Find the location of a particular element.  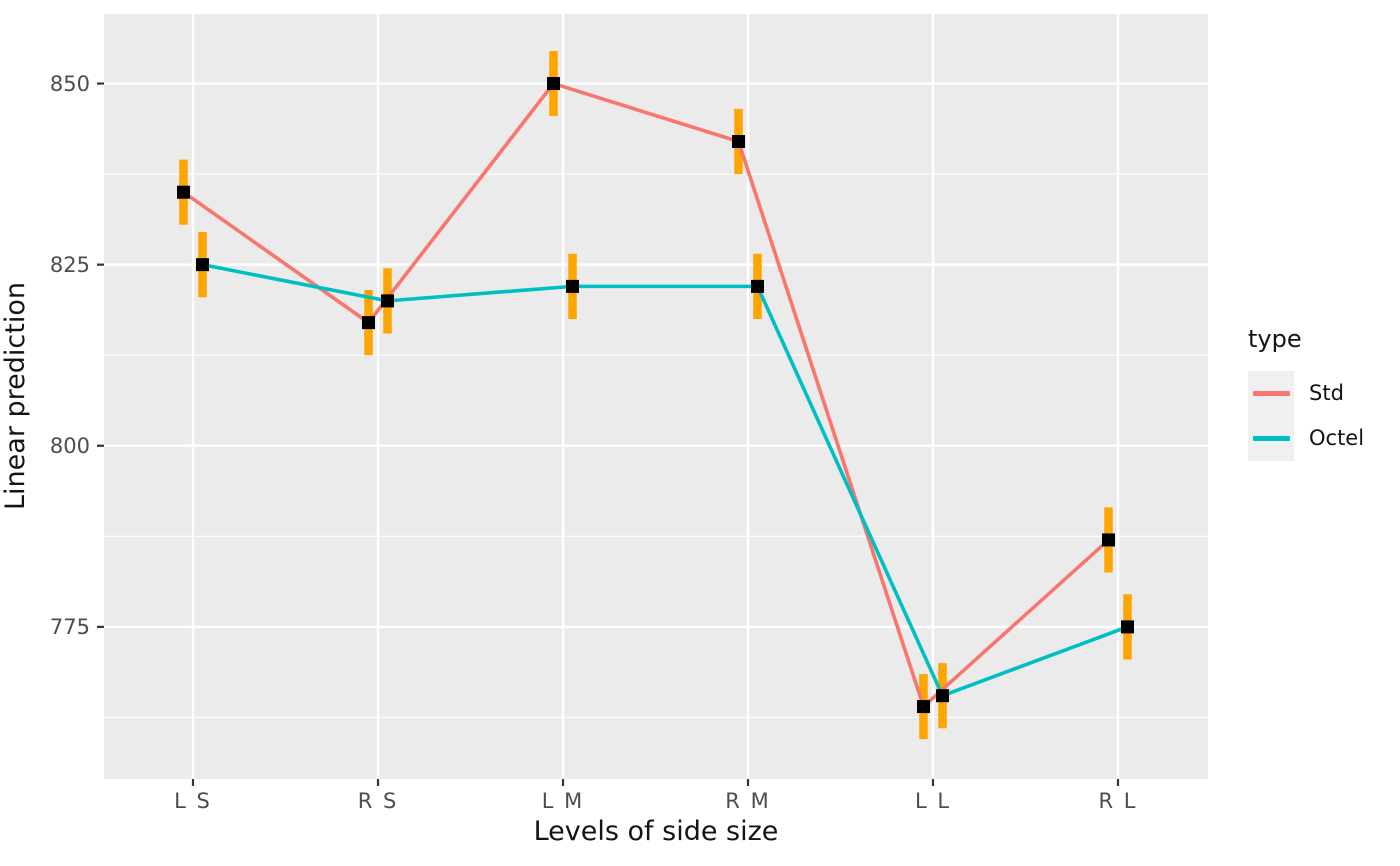

std-line-swatch-icon is located at coordinates (1271, 393).